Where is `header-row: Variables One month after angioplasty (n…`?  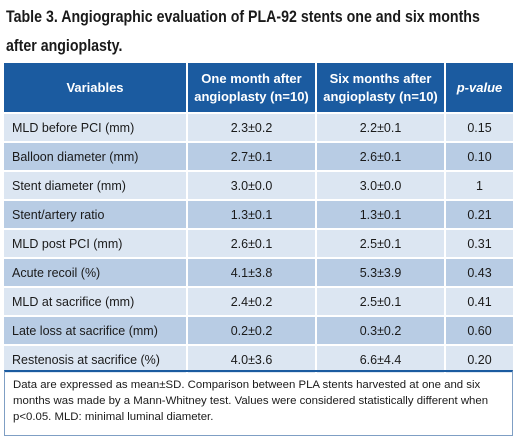 header-row: Variables One month after angioplasty (n… is located at coordinates (258, 88).